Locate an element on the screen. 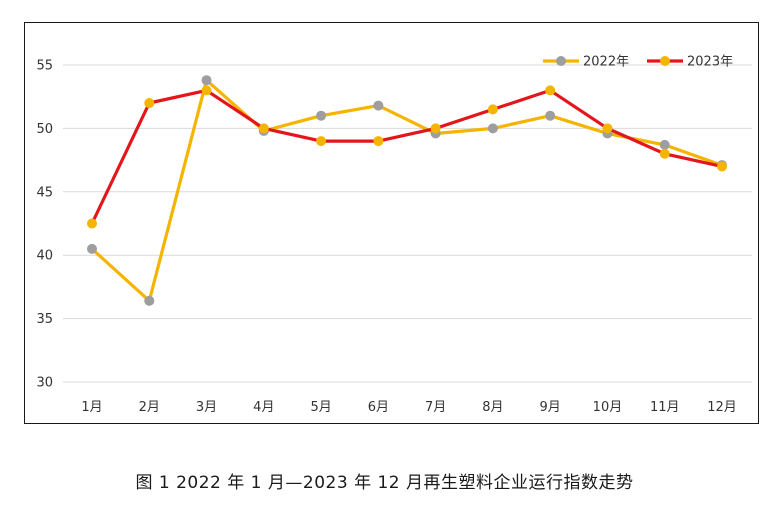 This screenshot has height=517, width=769. x-tick-label: 3月 is located at coordinates (206, 407).